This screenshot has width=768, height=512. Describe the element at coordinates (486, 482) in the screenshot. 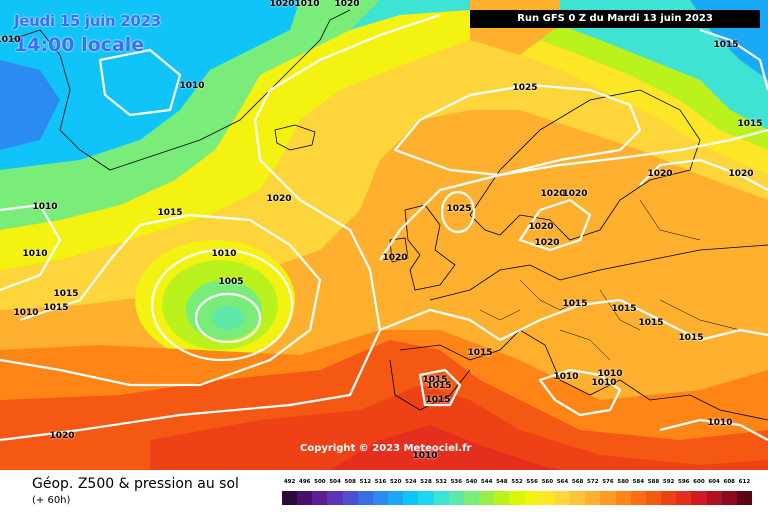

I see `legend-value: 544` at that location.